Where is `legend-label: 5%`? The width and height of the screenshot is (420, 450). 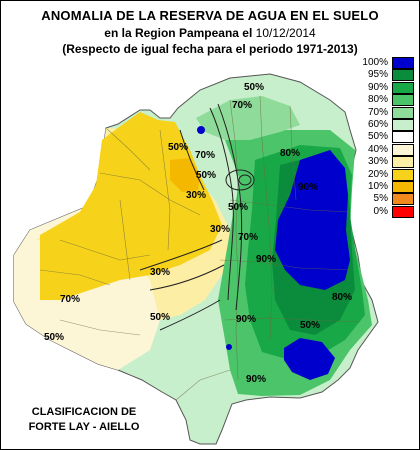
legend-label: 5% is located at coordinates (380, 199).